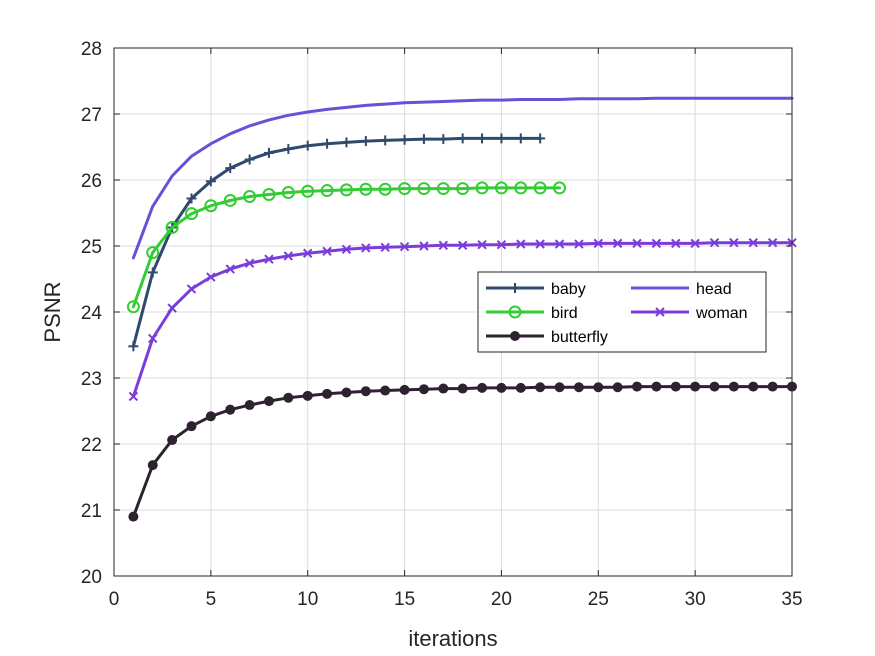 The height and width of the screenshot is (656, 875). What do you see at coordinates (515, 336) in the screenshot?
I see `legend-butterfly-point` at bounding box center [515, 336].